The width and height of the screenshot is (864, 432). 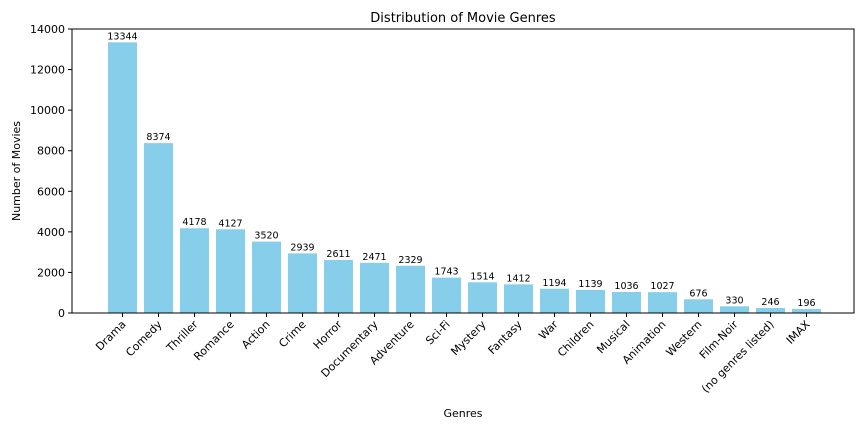 What do you see at coordinates (302, 247) in the screenshot?
I see `data-label-crime: 2939` at bounding box center [302, 247].